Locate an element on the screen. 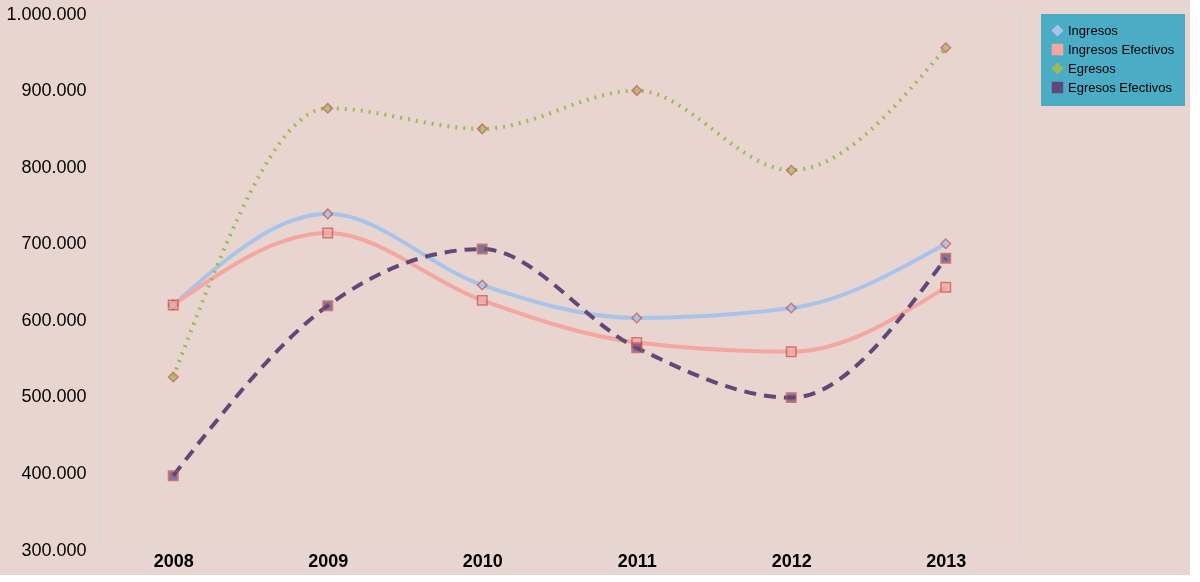 The image size is (1200, 582). legend-label: Egresos is located at coordinates (1092, 68).